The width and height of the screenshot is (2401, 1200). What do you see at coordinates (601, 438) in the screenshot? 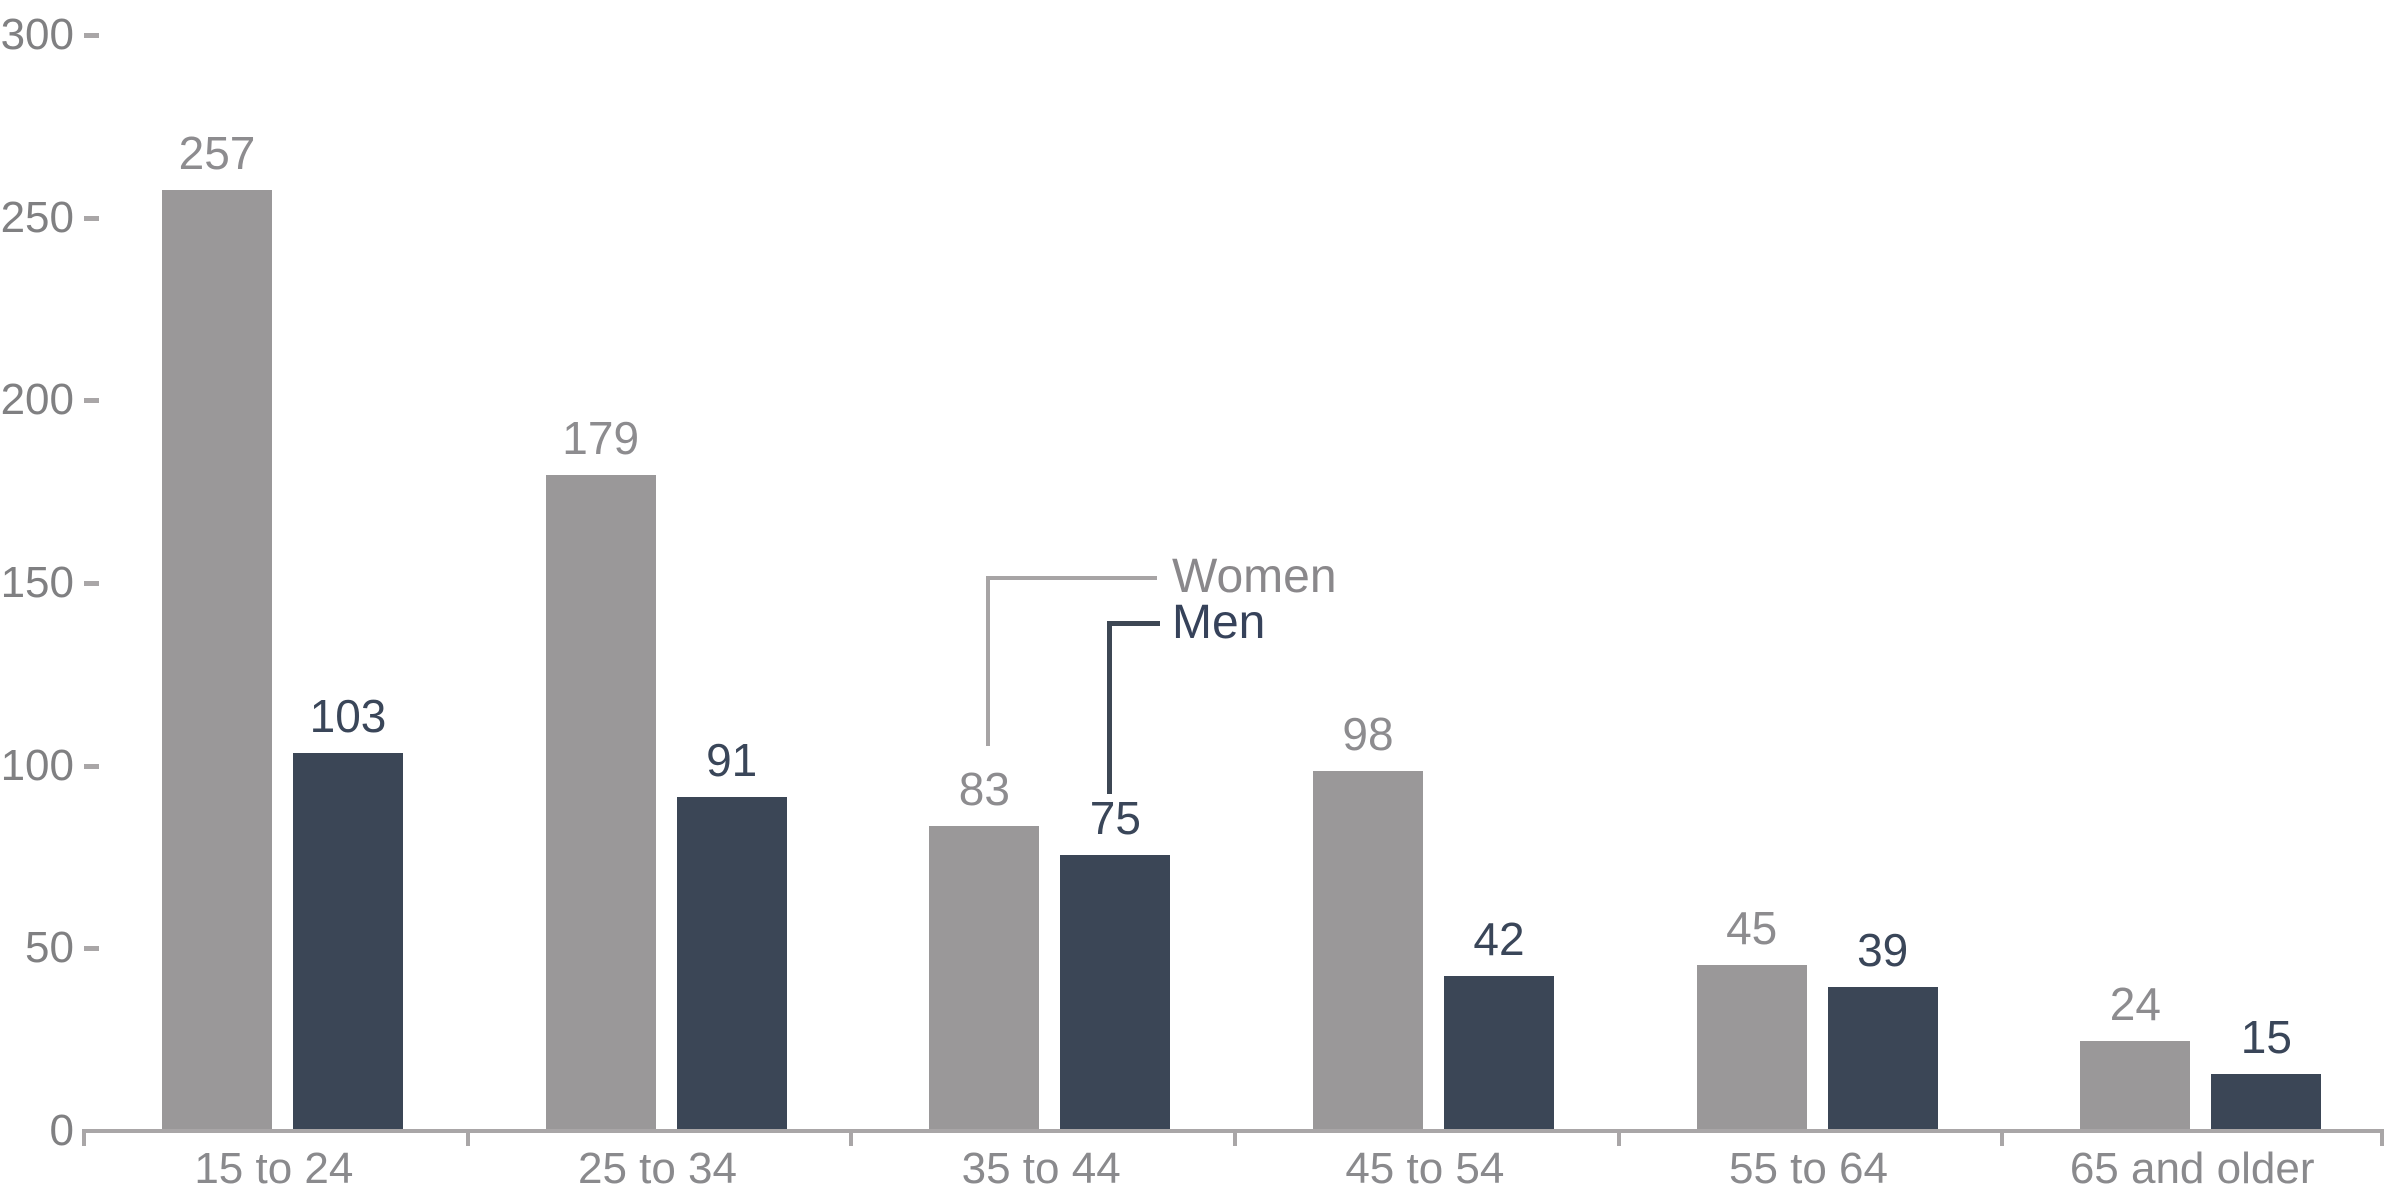
I see `value-label-women-25-to-34: 179` at bounding box center [601, 438].